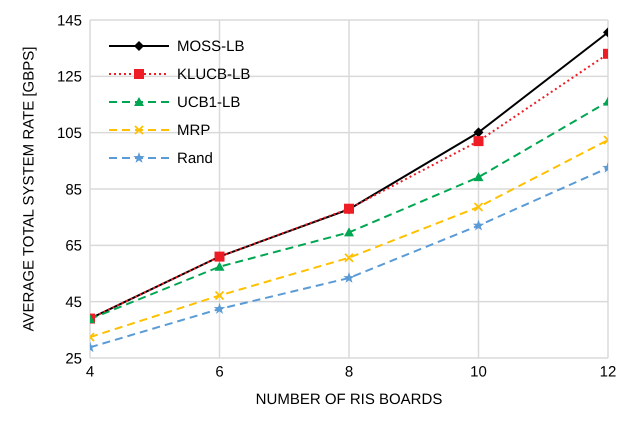  Describe the element at coordinates (90, 372) in the screenshot. I see `x-tick-label: 4` at that location.